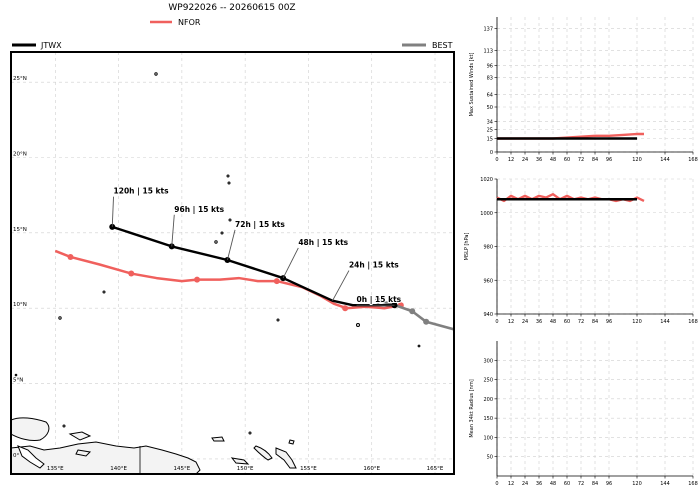 The height and width of the screenshot is (494, 700). What do you see at coordinates (488, 281) in the screenshot?
I see `panel-y-tick-label: 960` at bounding box center [488, 281].